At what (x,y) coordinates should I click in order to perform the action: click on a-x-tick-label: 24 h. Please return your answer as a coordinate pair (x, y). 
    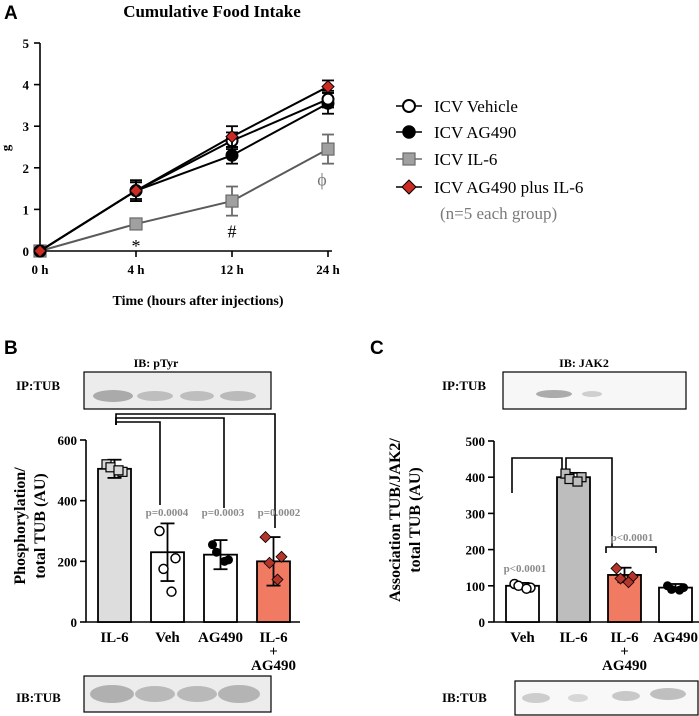
    Looking at the image, I should click on (328, 269).